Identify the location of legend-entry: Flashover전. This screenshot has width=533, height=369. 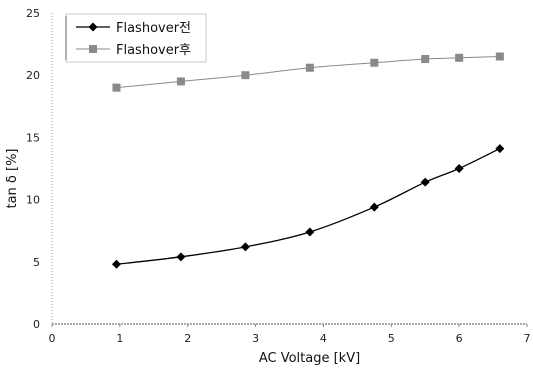
(133, 28).